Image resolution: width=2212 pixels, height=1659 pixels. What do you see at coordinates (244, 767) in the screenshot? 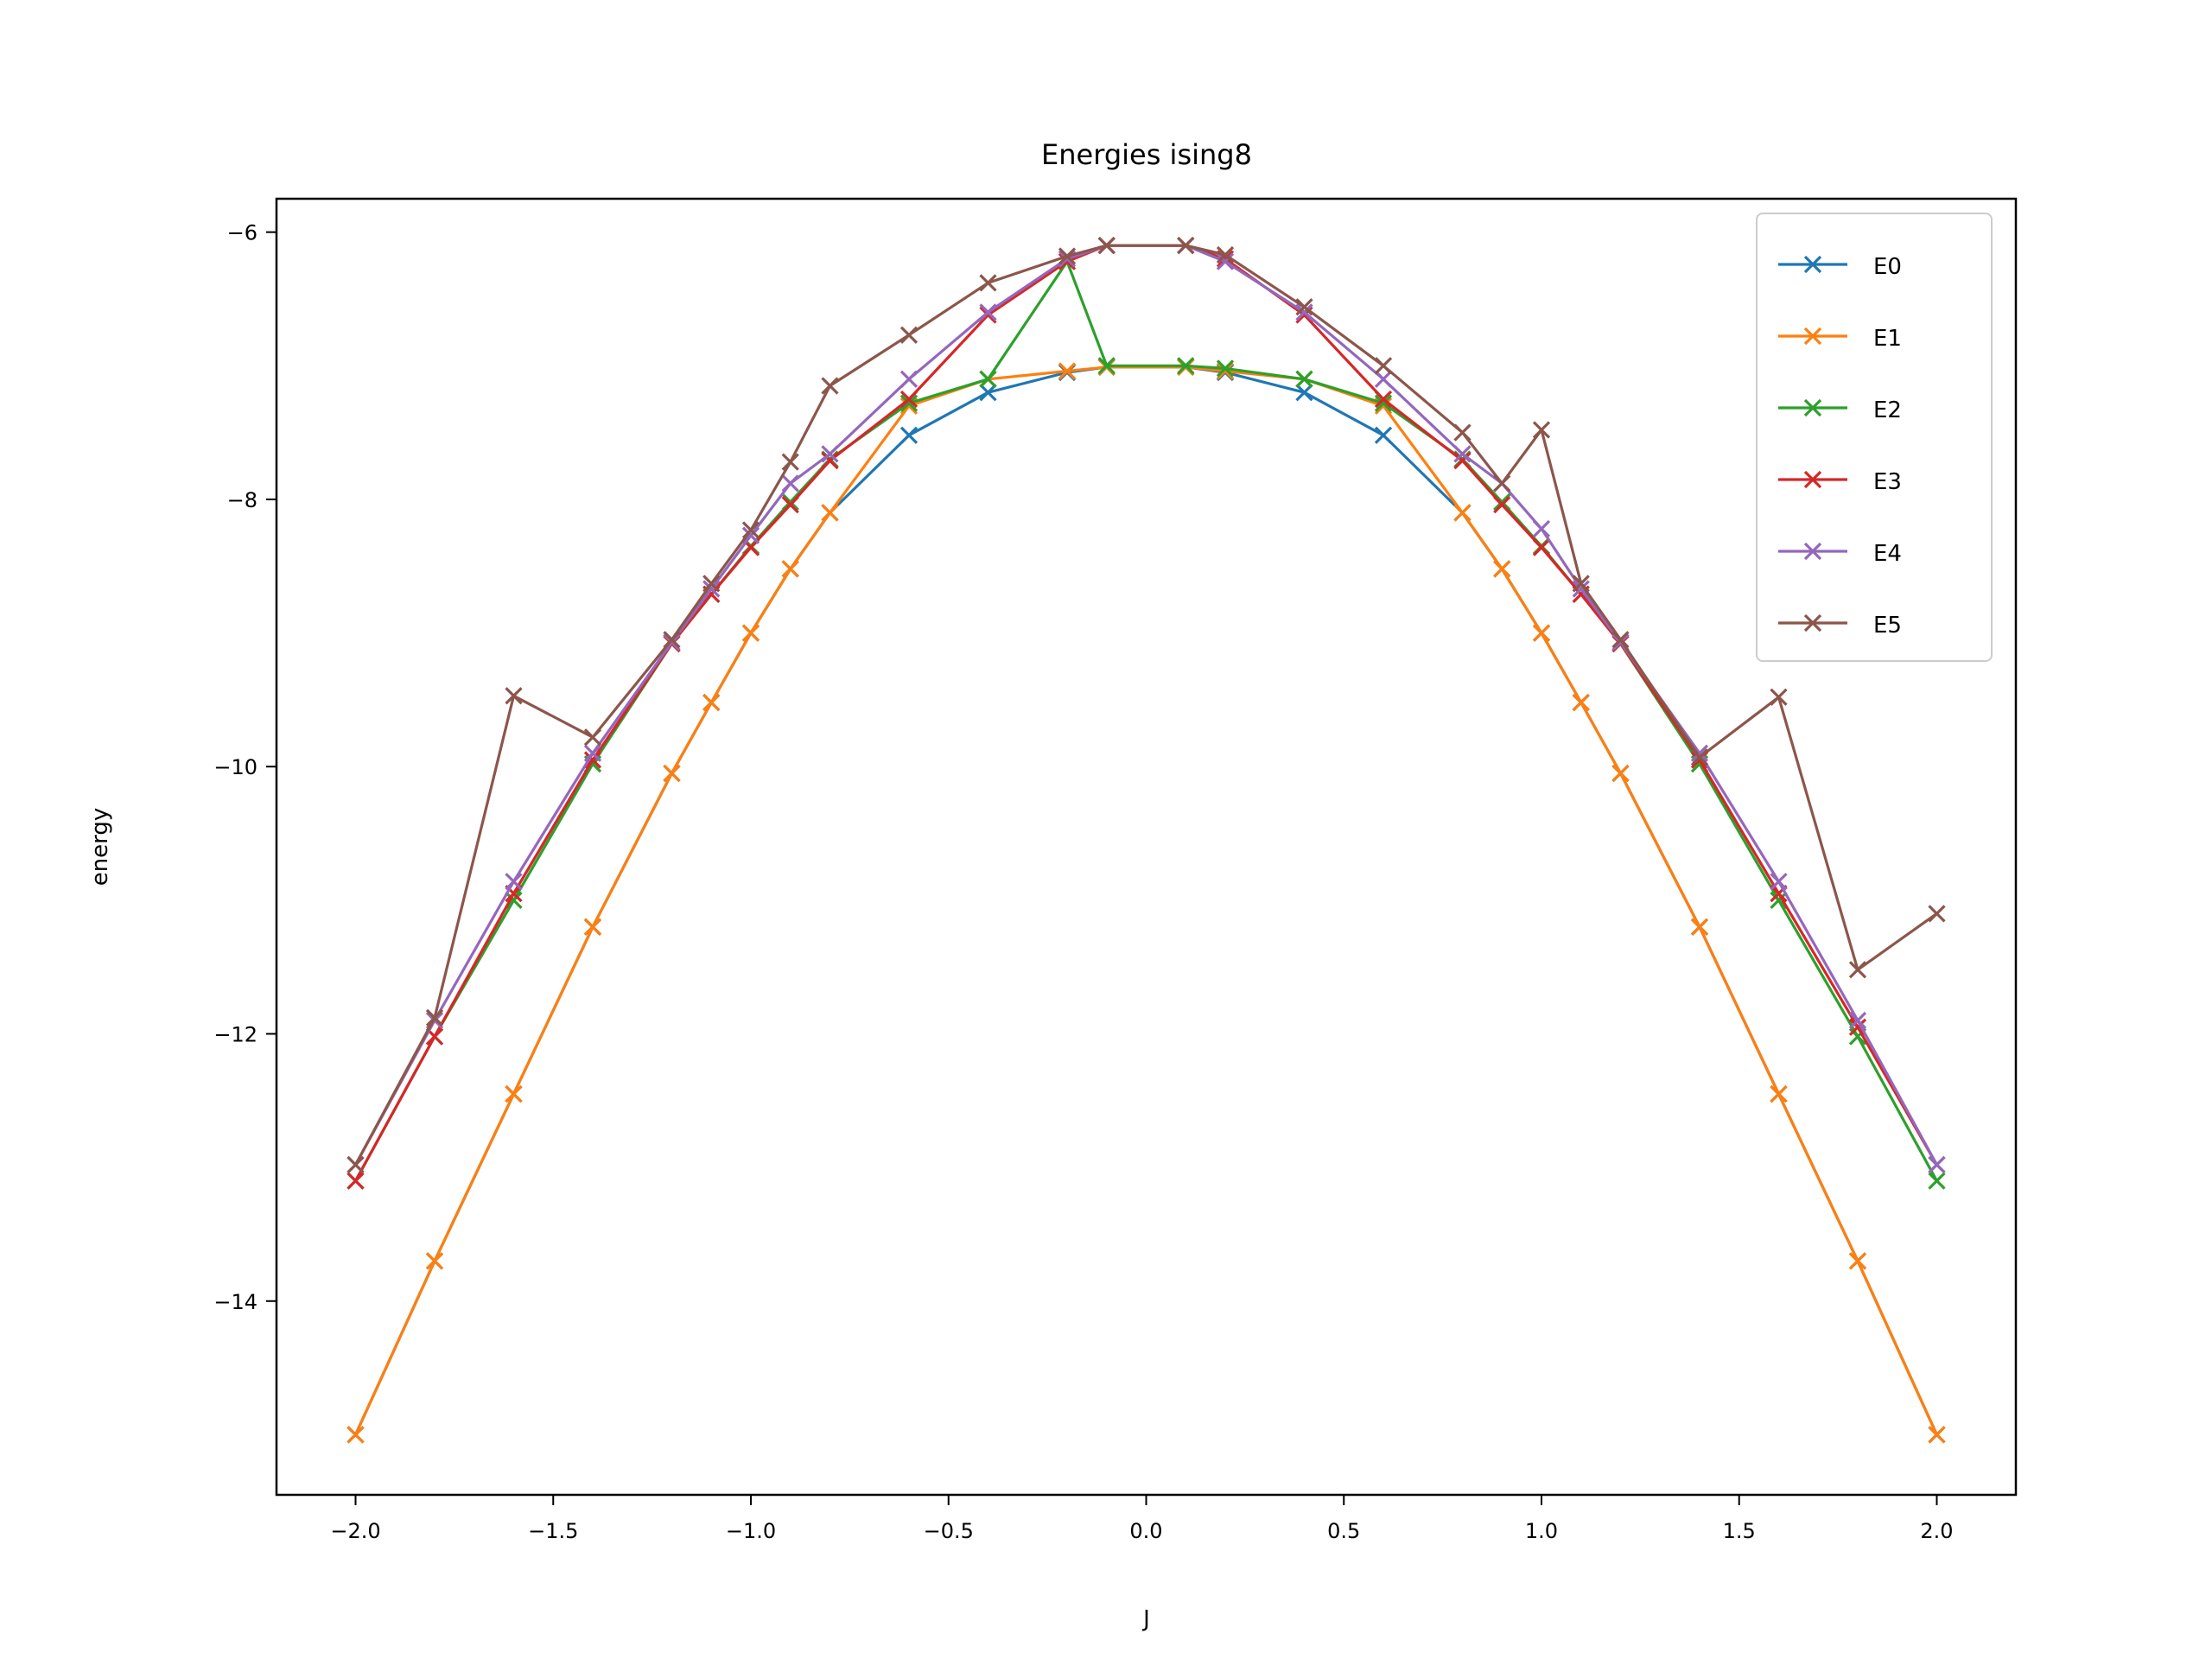
I see `y-axis: −14 −12 −10 −8 −6` at bounding box center [244, 767].